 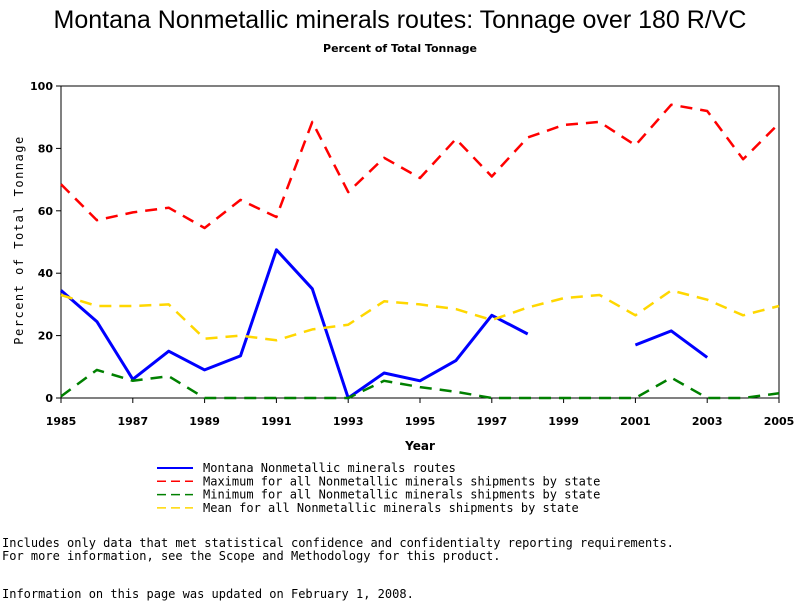 What do you see at coordinates (419, 446) in the screenshot?
I see `x-axis-label: Year` at bounding box center [419, 446].